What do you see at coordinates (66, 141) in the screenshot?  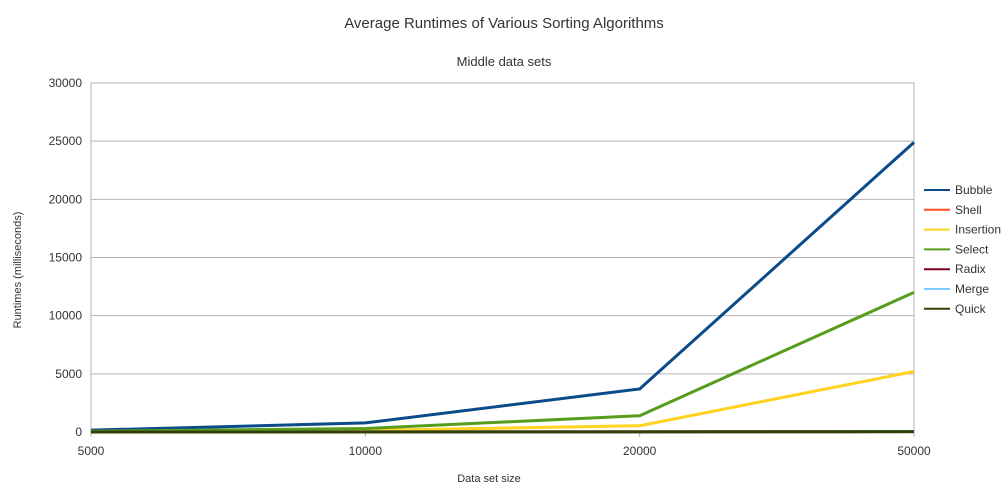 I see `y-tick-label: 25000` at bounding box center [66, 141].